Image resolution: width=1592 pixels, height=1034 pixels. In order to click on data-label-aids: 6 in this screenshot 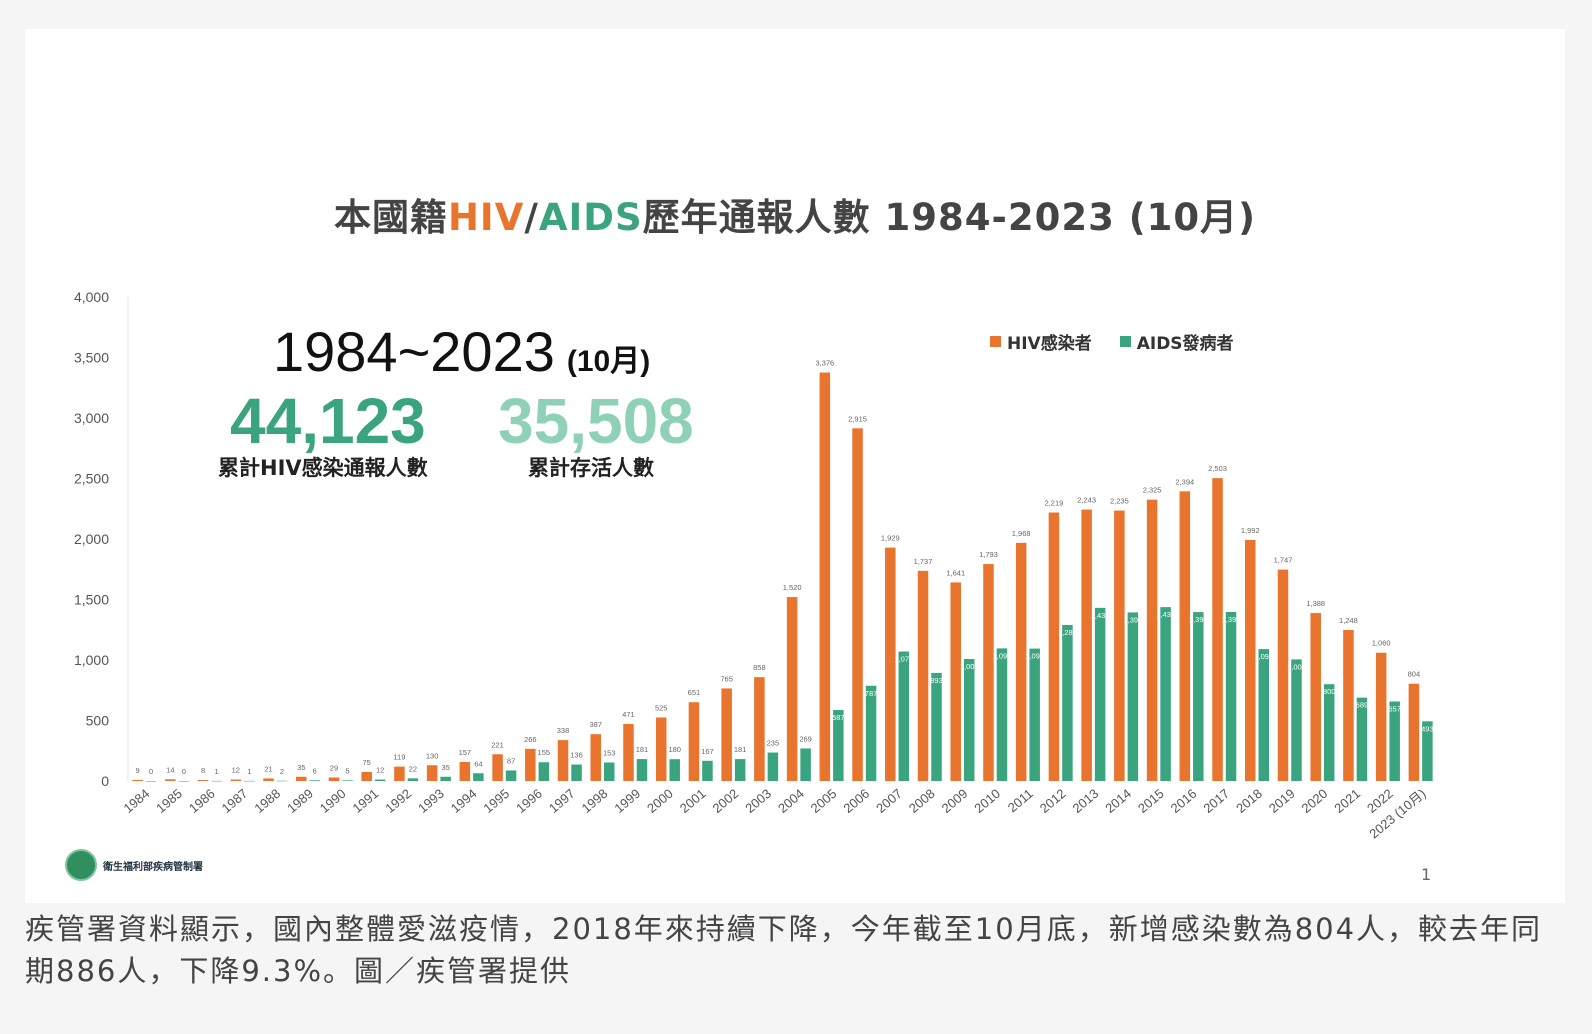, I will do `click(315, 770)`.